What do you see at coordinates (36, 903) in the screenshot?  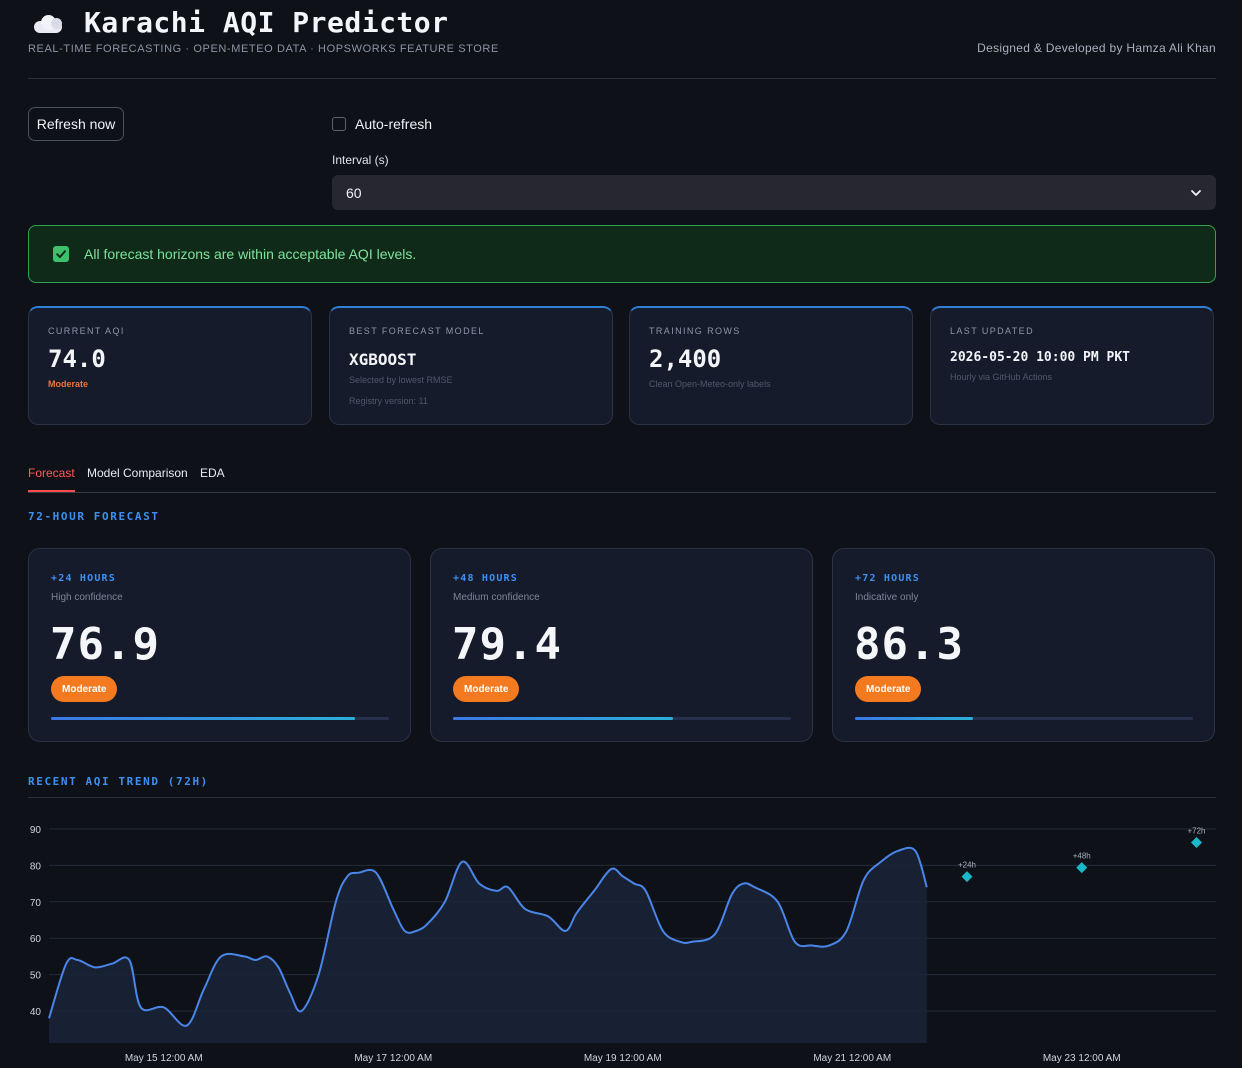 I see `y-tick-label: 70` at bounding box center [36, 903].